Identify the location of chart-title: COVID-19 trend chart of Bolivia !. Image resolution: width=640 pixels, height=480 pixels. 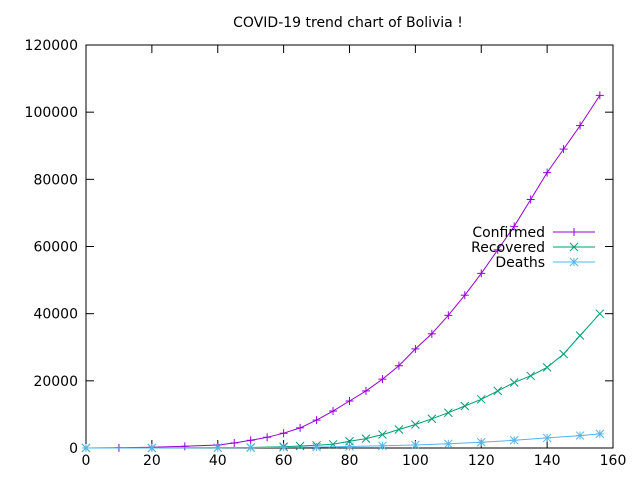
(348, 23).